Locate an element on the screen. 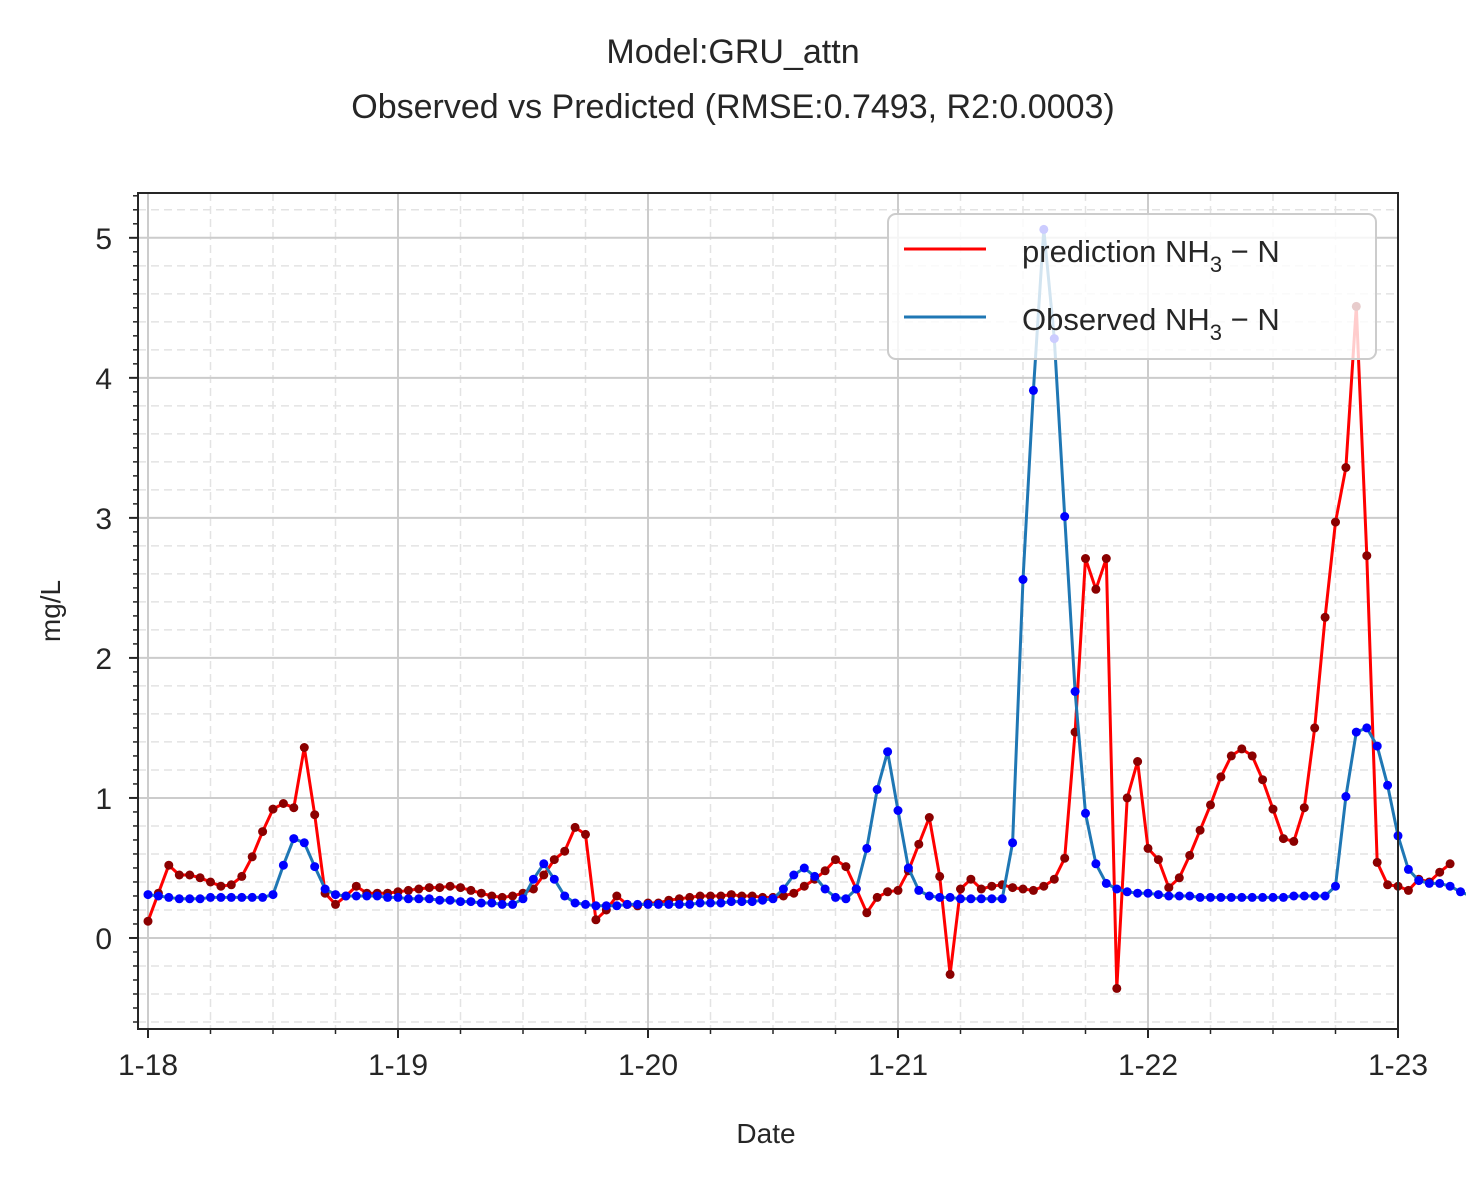 This screenshot has width=1466, height=1188. x-tick-label: 1-19 is located at coordinates (398, 1065).